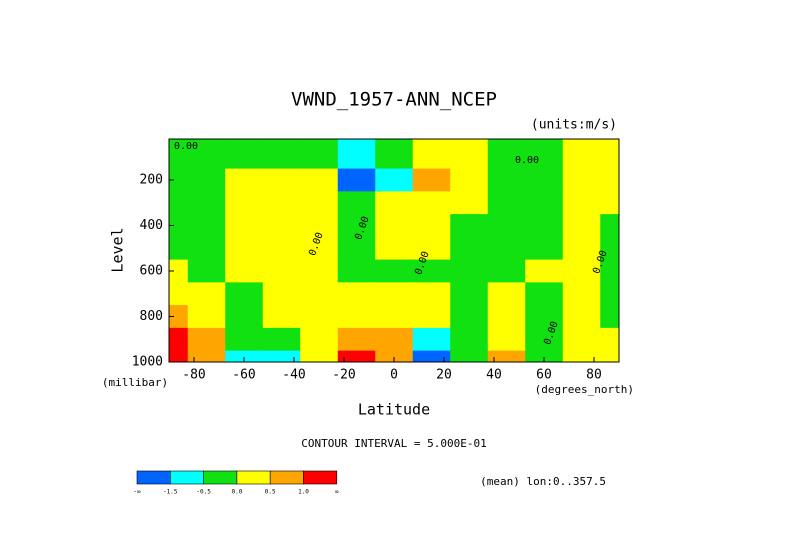 This screenshot has width=789, height=558. What do you see at coordinates (151, 270) in the screenshot?
I see `y-tick-label: 600` at bounding box center [151, 270].